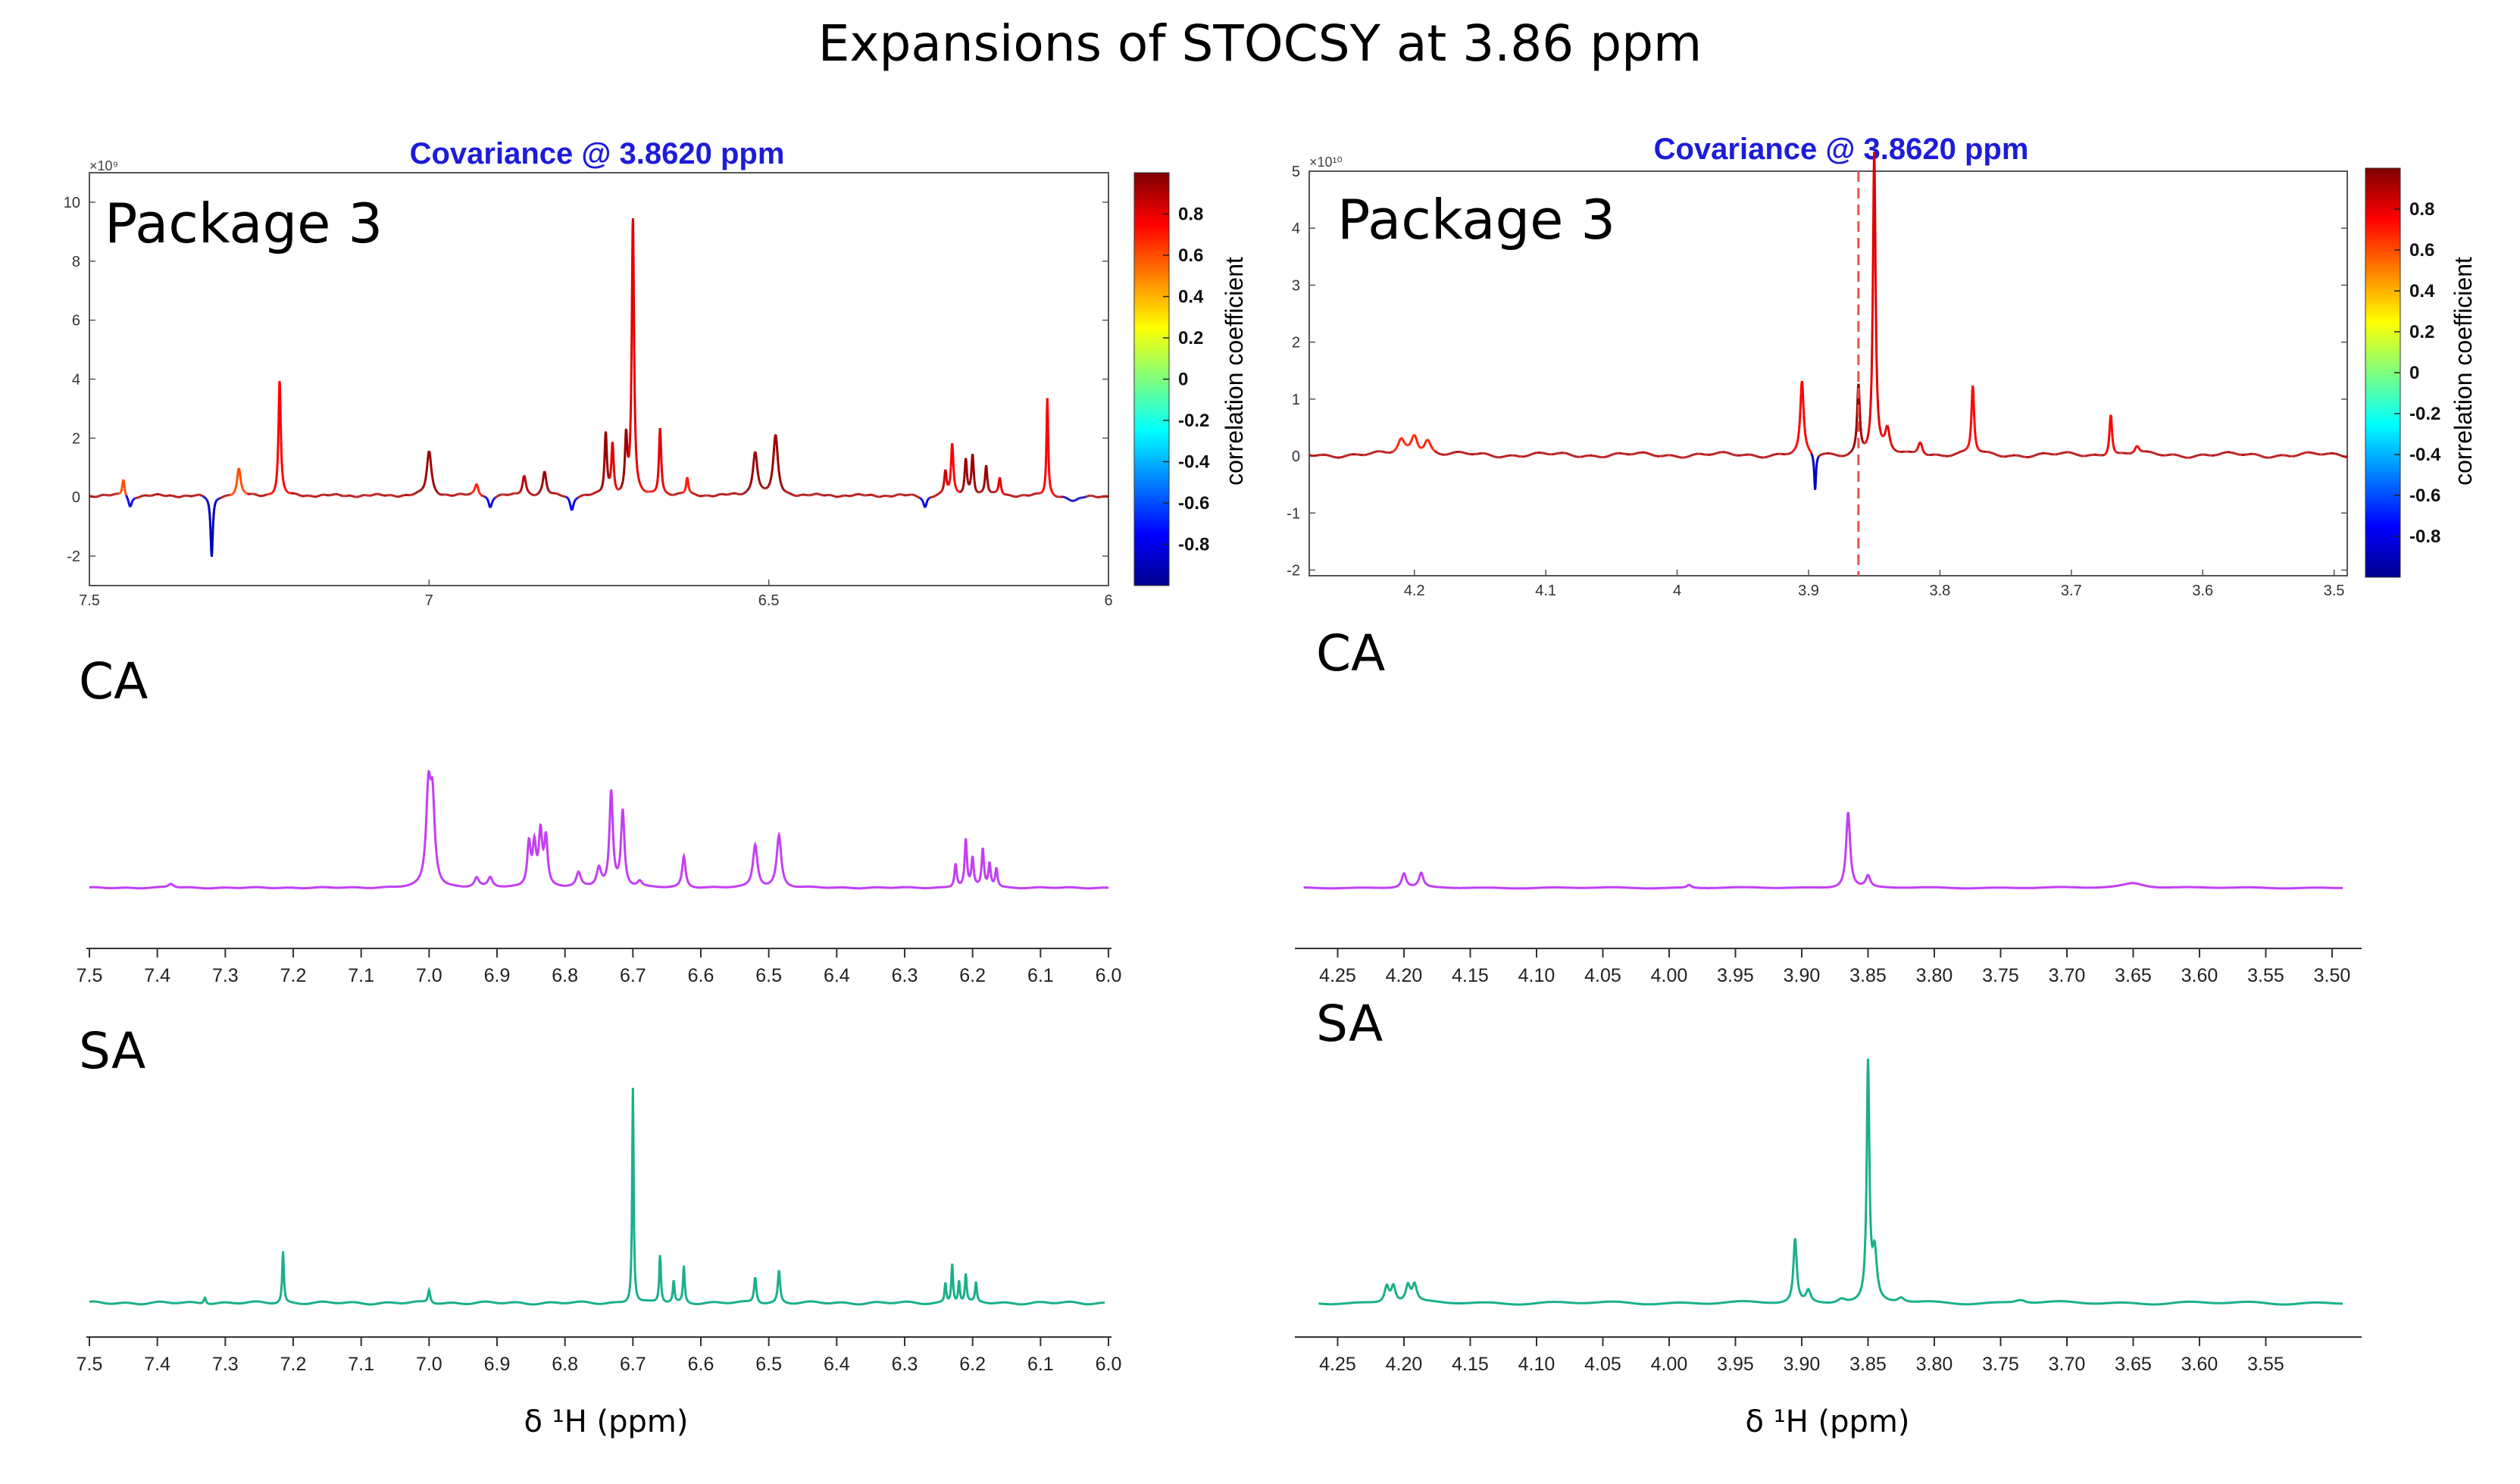 The width and height of the screenshot is (2520, 1484). Describe the element at coordinates (1193, 545) in the screenshot. I see `cb-left-ticks-label: -0.8` at that location.